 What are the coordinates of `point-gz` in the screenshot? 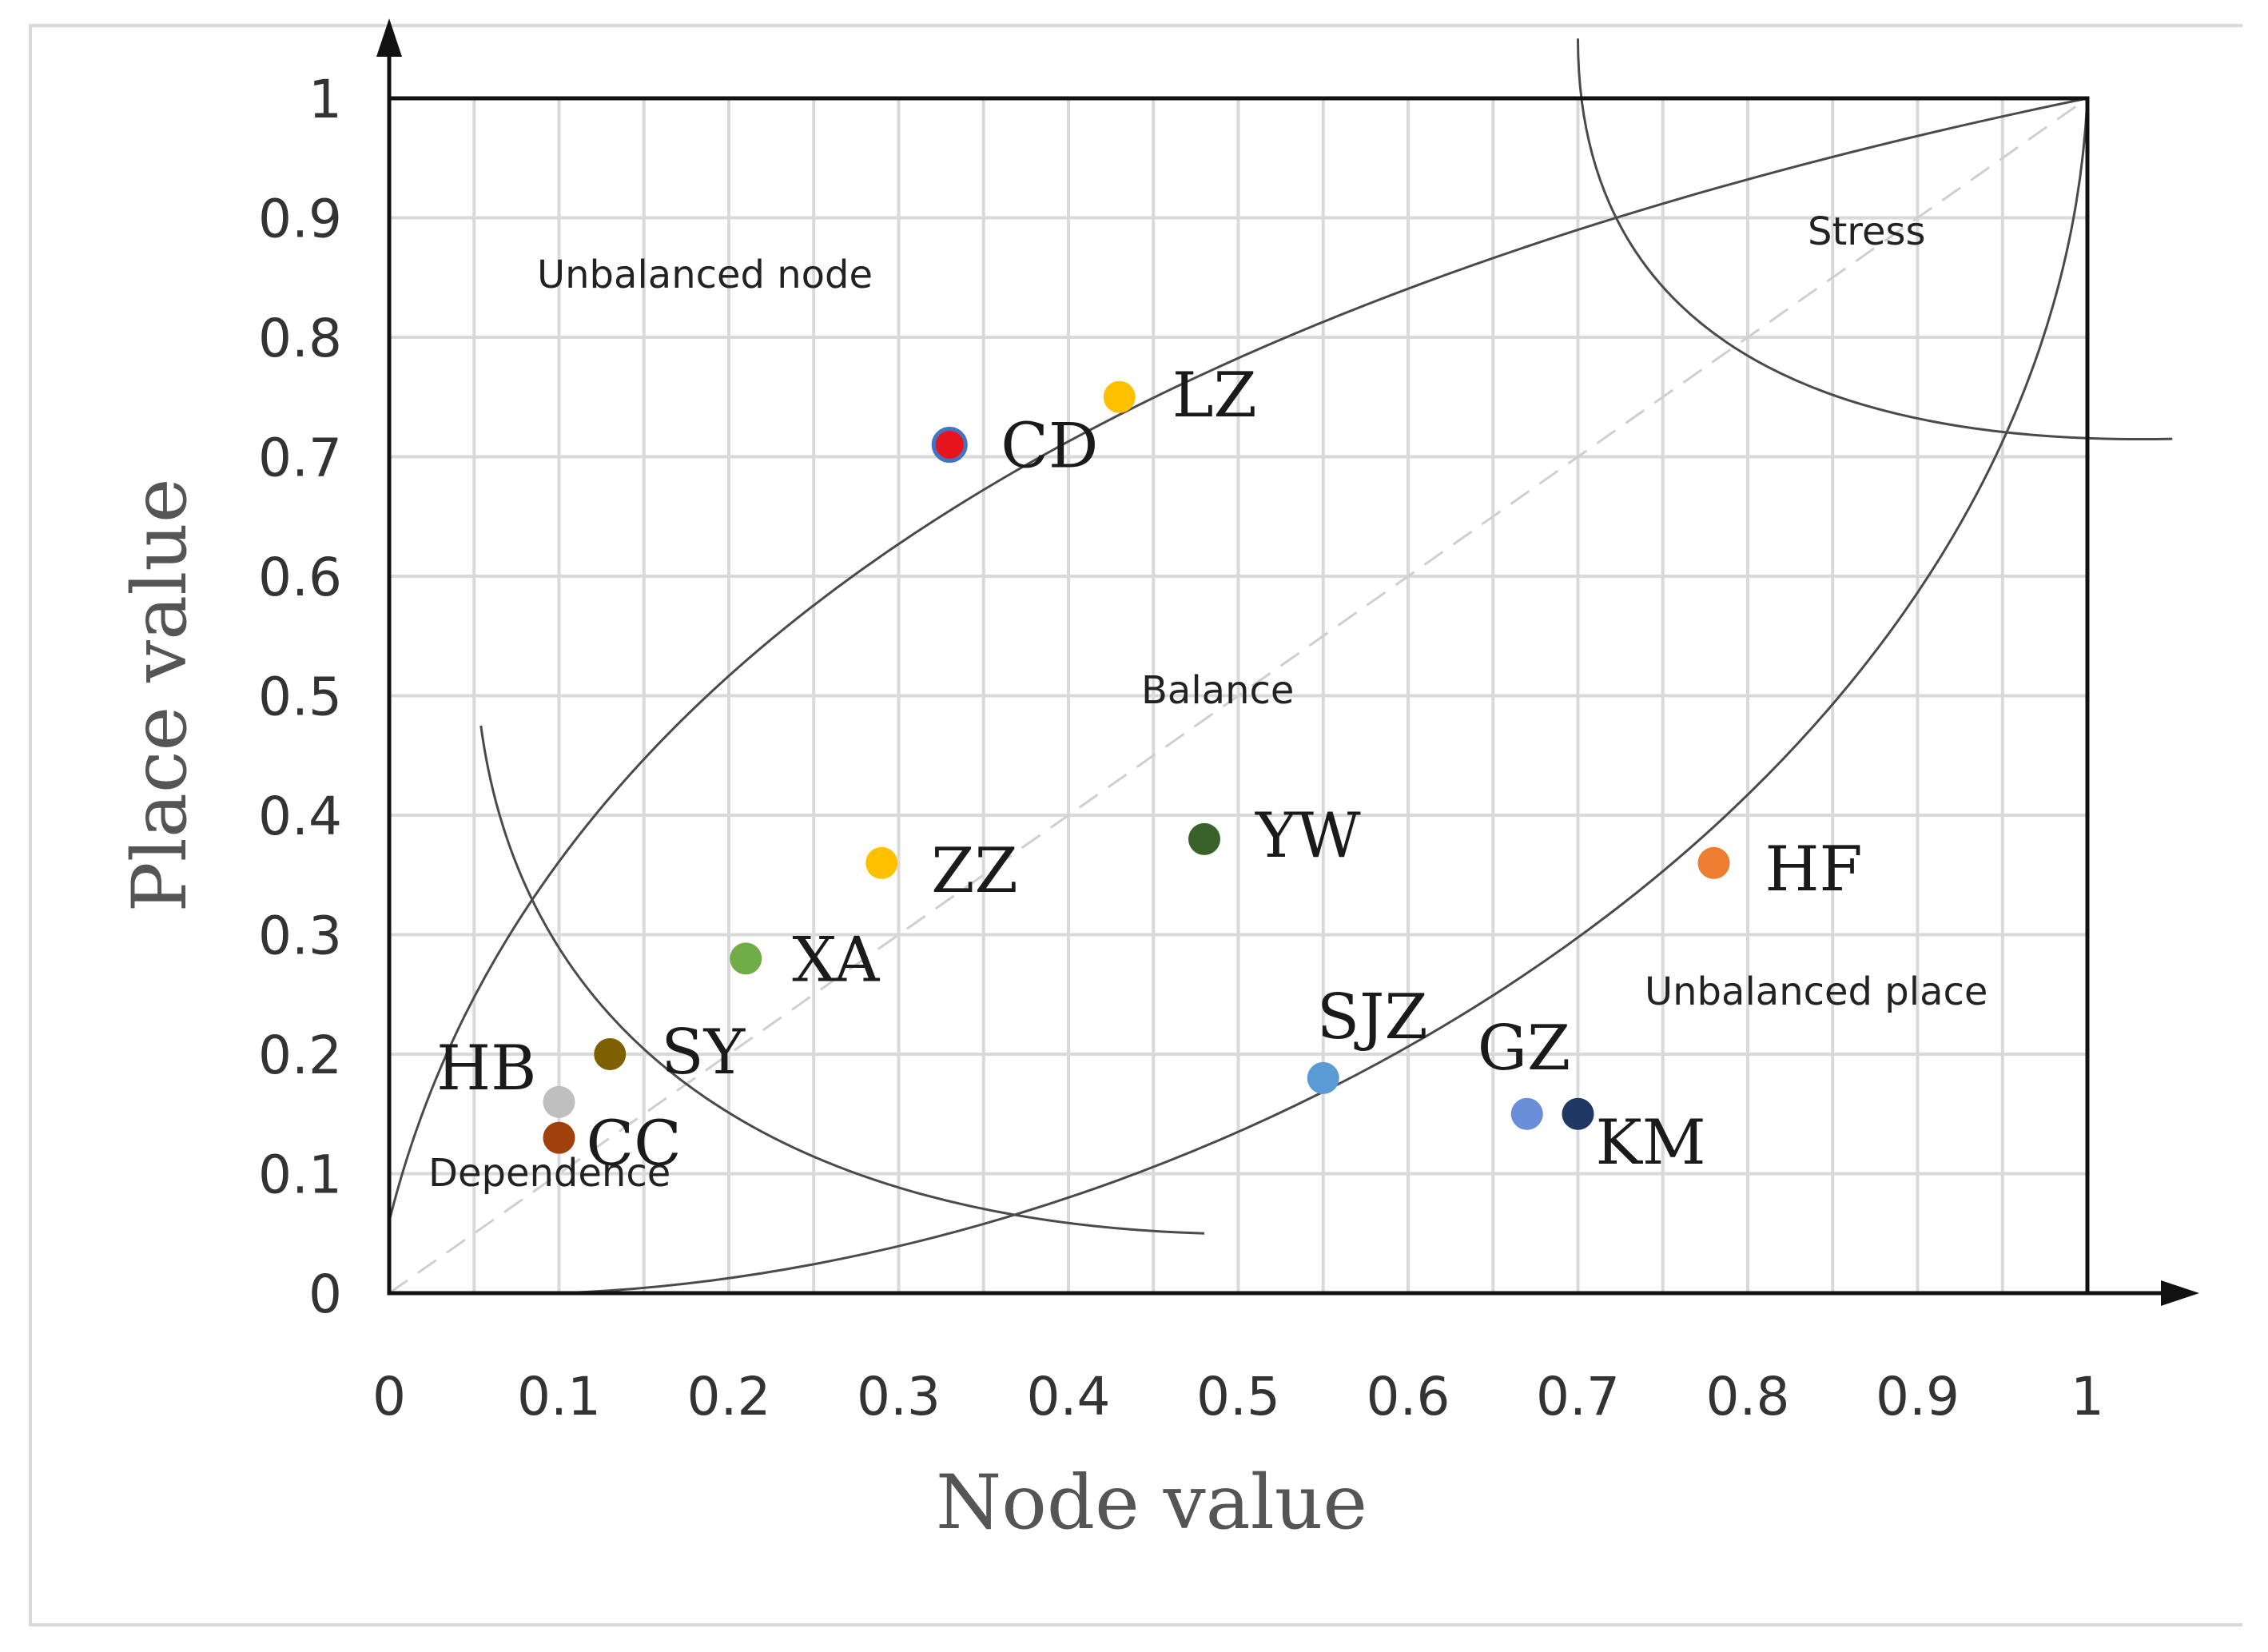 It's located at (1526, 1113).